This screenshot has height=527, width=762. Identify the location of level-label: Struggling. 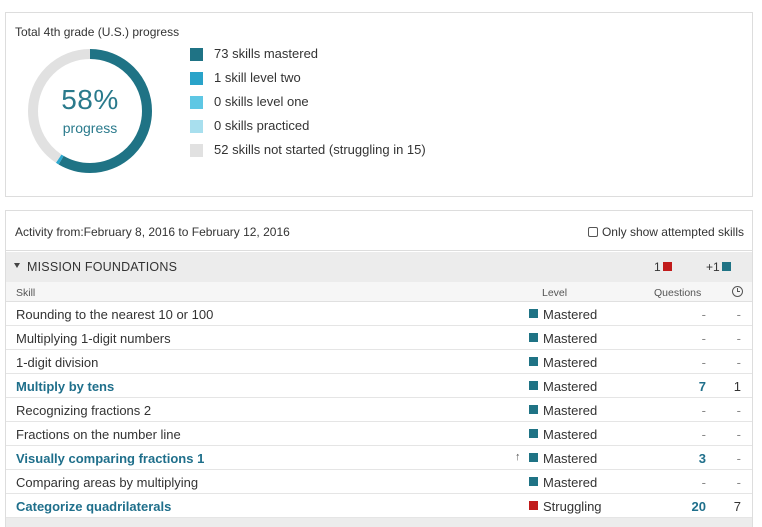
(572, 506).